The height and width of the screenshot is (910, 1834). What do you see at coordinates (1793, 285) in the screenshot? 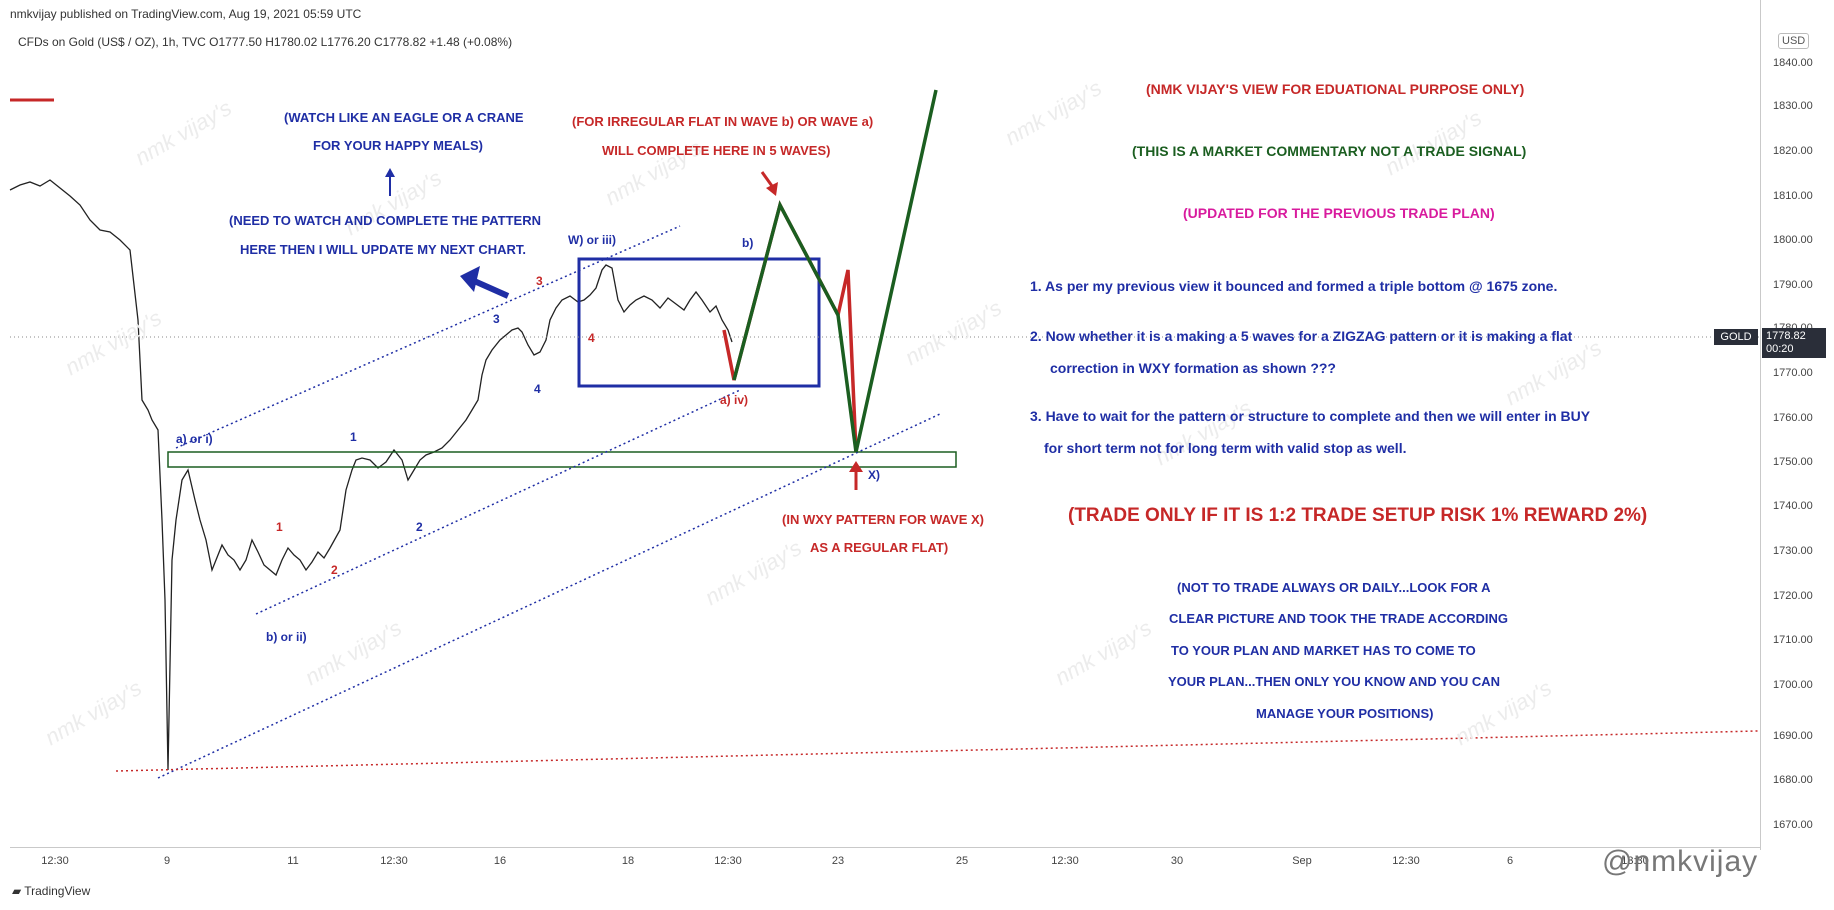
I see `price-tick: 1790.00` at bounding box center [1793, 285].